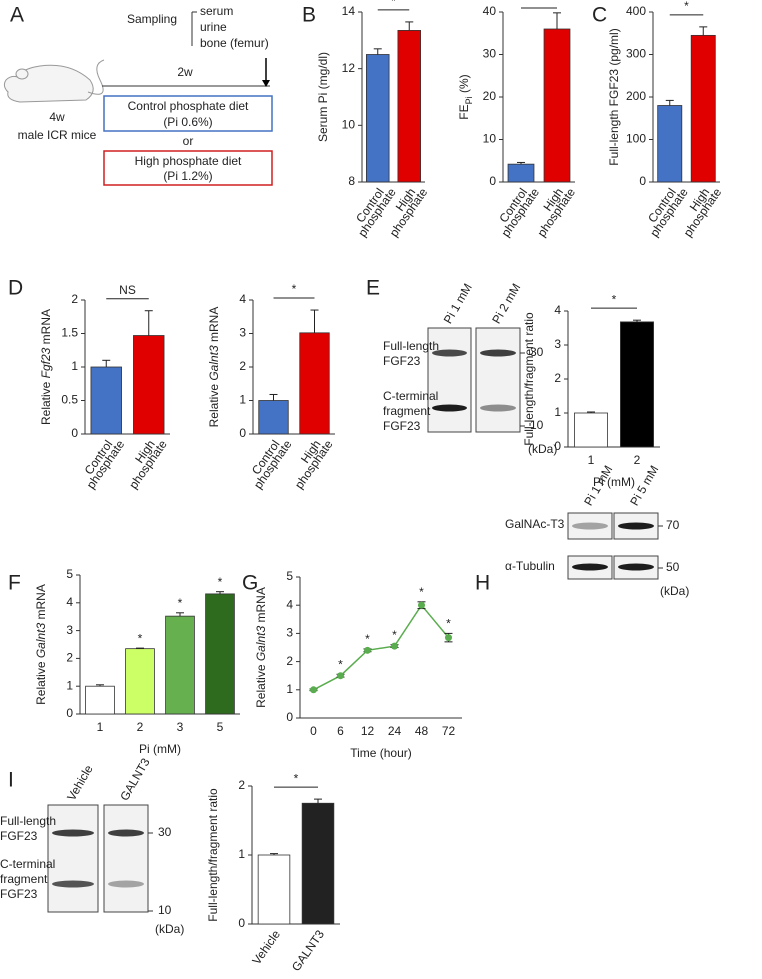  Describe the element at coordinates (234, 43) in the screenshot. I see `sample-label: bone (femur)` at that location.